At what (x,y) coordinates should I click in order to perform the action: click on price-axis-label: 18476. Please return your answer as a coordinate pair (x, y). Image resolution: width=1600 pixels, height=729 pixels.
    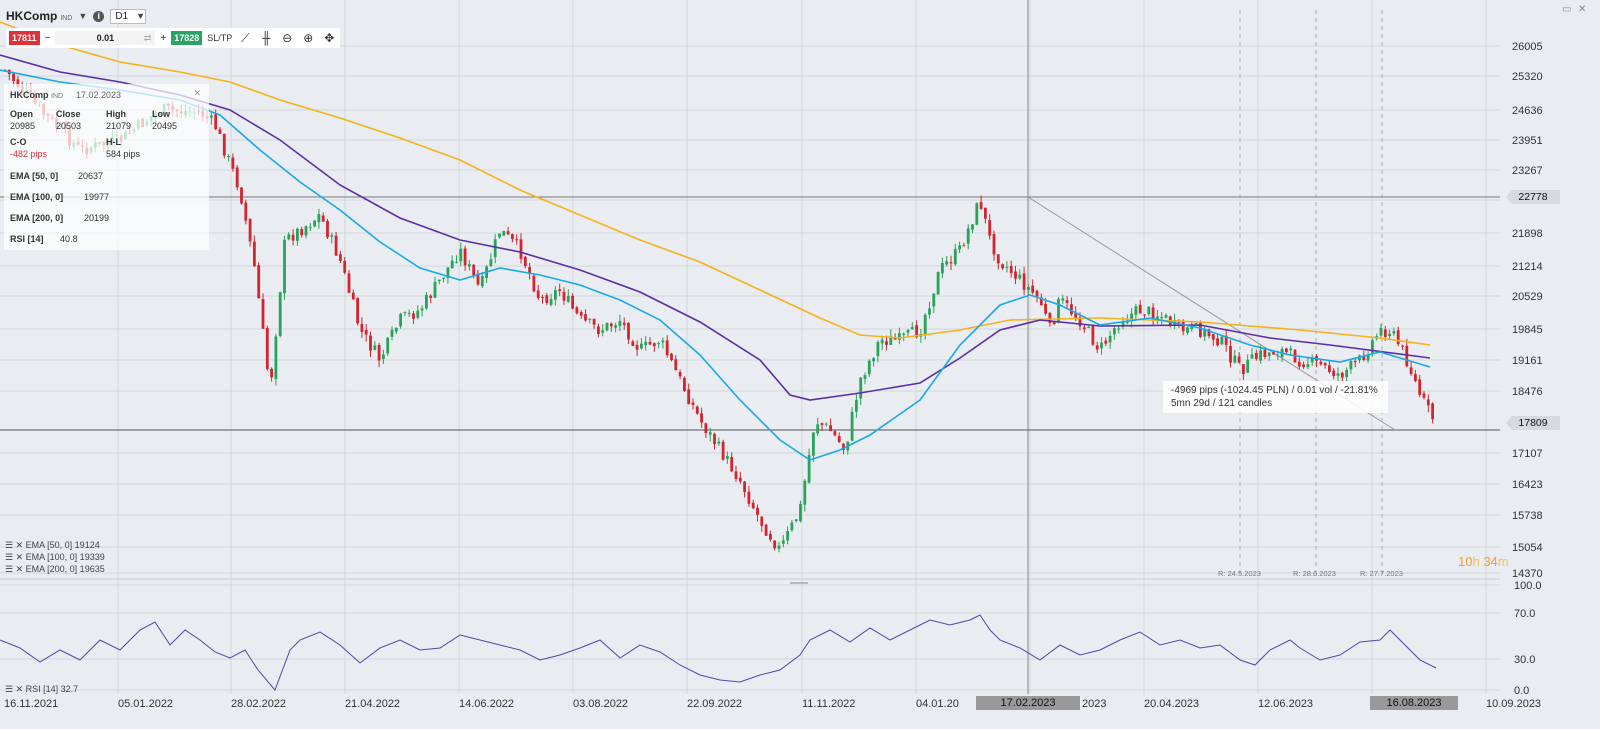
    Looking at the image, I should click on (1527, 392).